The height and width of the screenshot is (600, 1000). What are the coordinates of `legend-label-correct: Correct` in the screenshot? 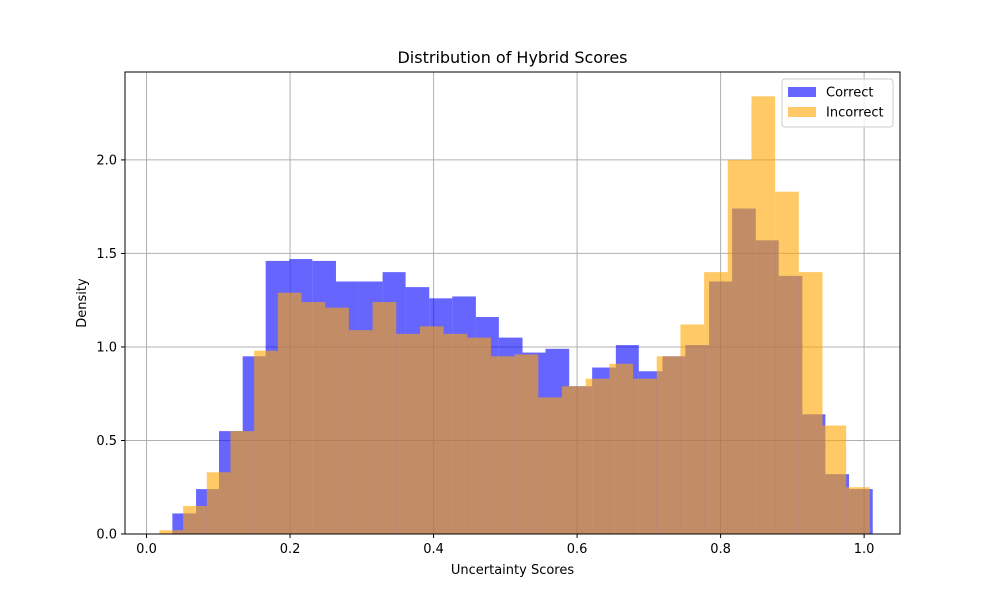 It's located at (849, 93).